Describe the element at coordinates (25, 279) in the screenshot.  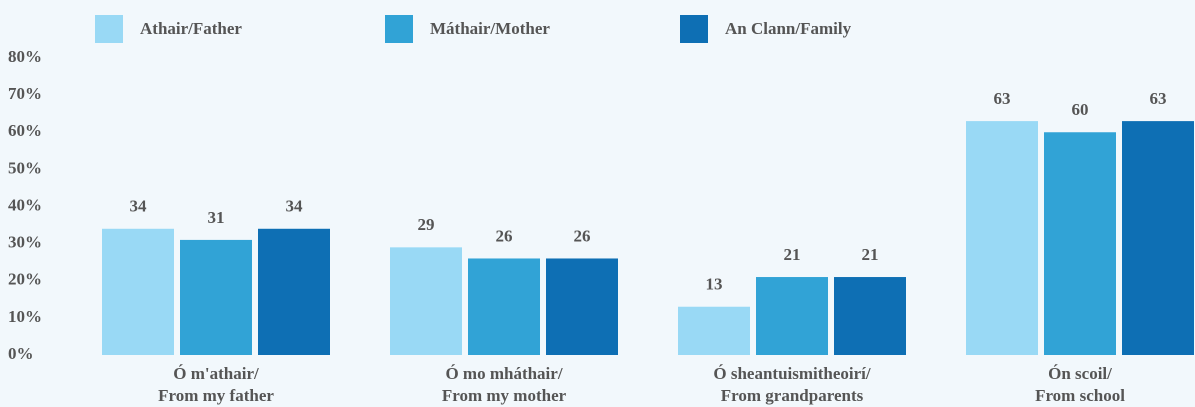
I see `y-tick-label: 20%` at that location.